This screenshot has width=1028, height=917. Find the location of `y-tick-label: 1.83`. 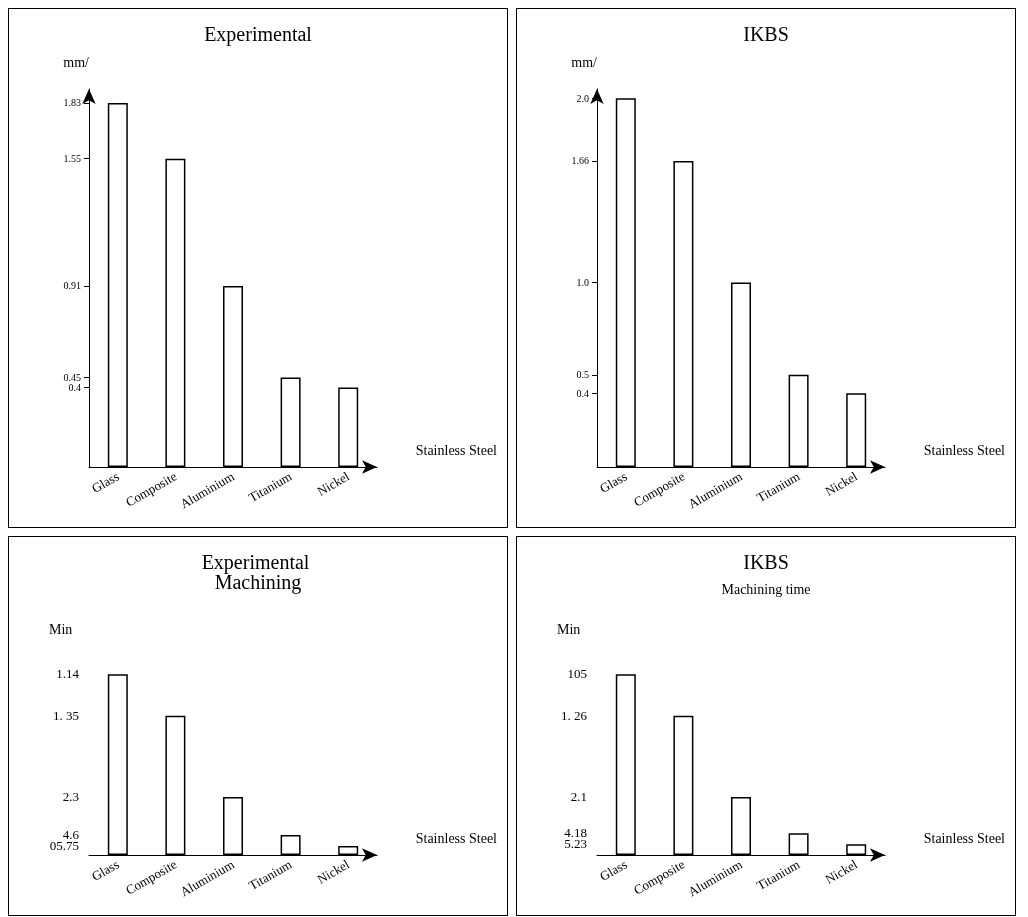

y-tick-label: 1.83 is located at coordinates (72, 103).